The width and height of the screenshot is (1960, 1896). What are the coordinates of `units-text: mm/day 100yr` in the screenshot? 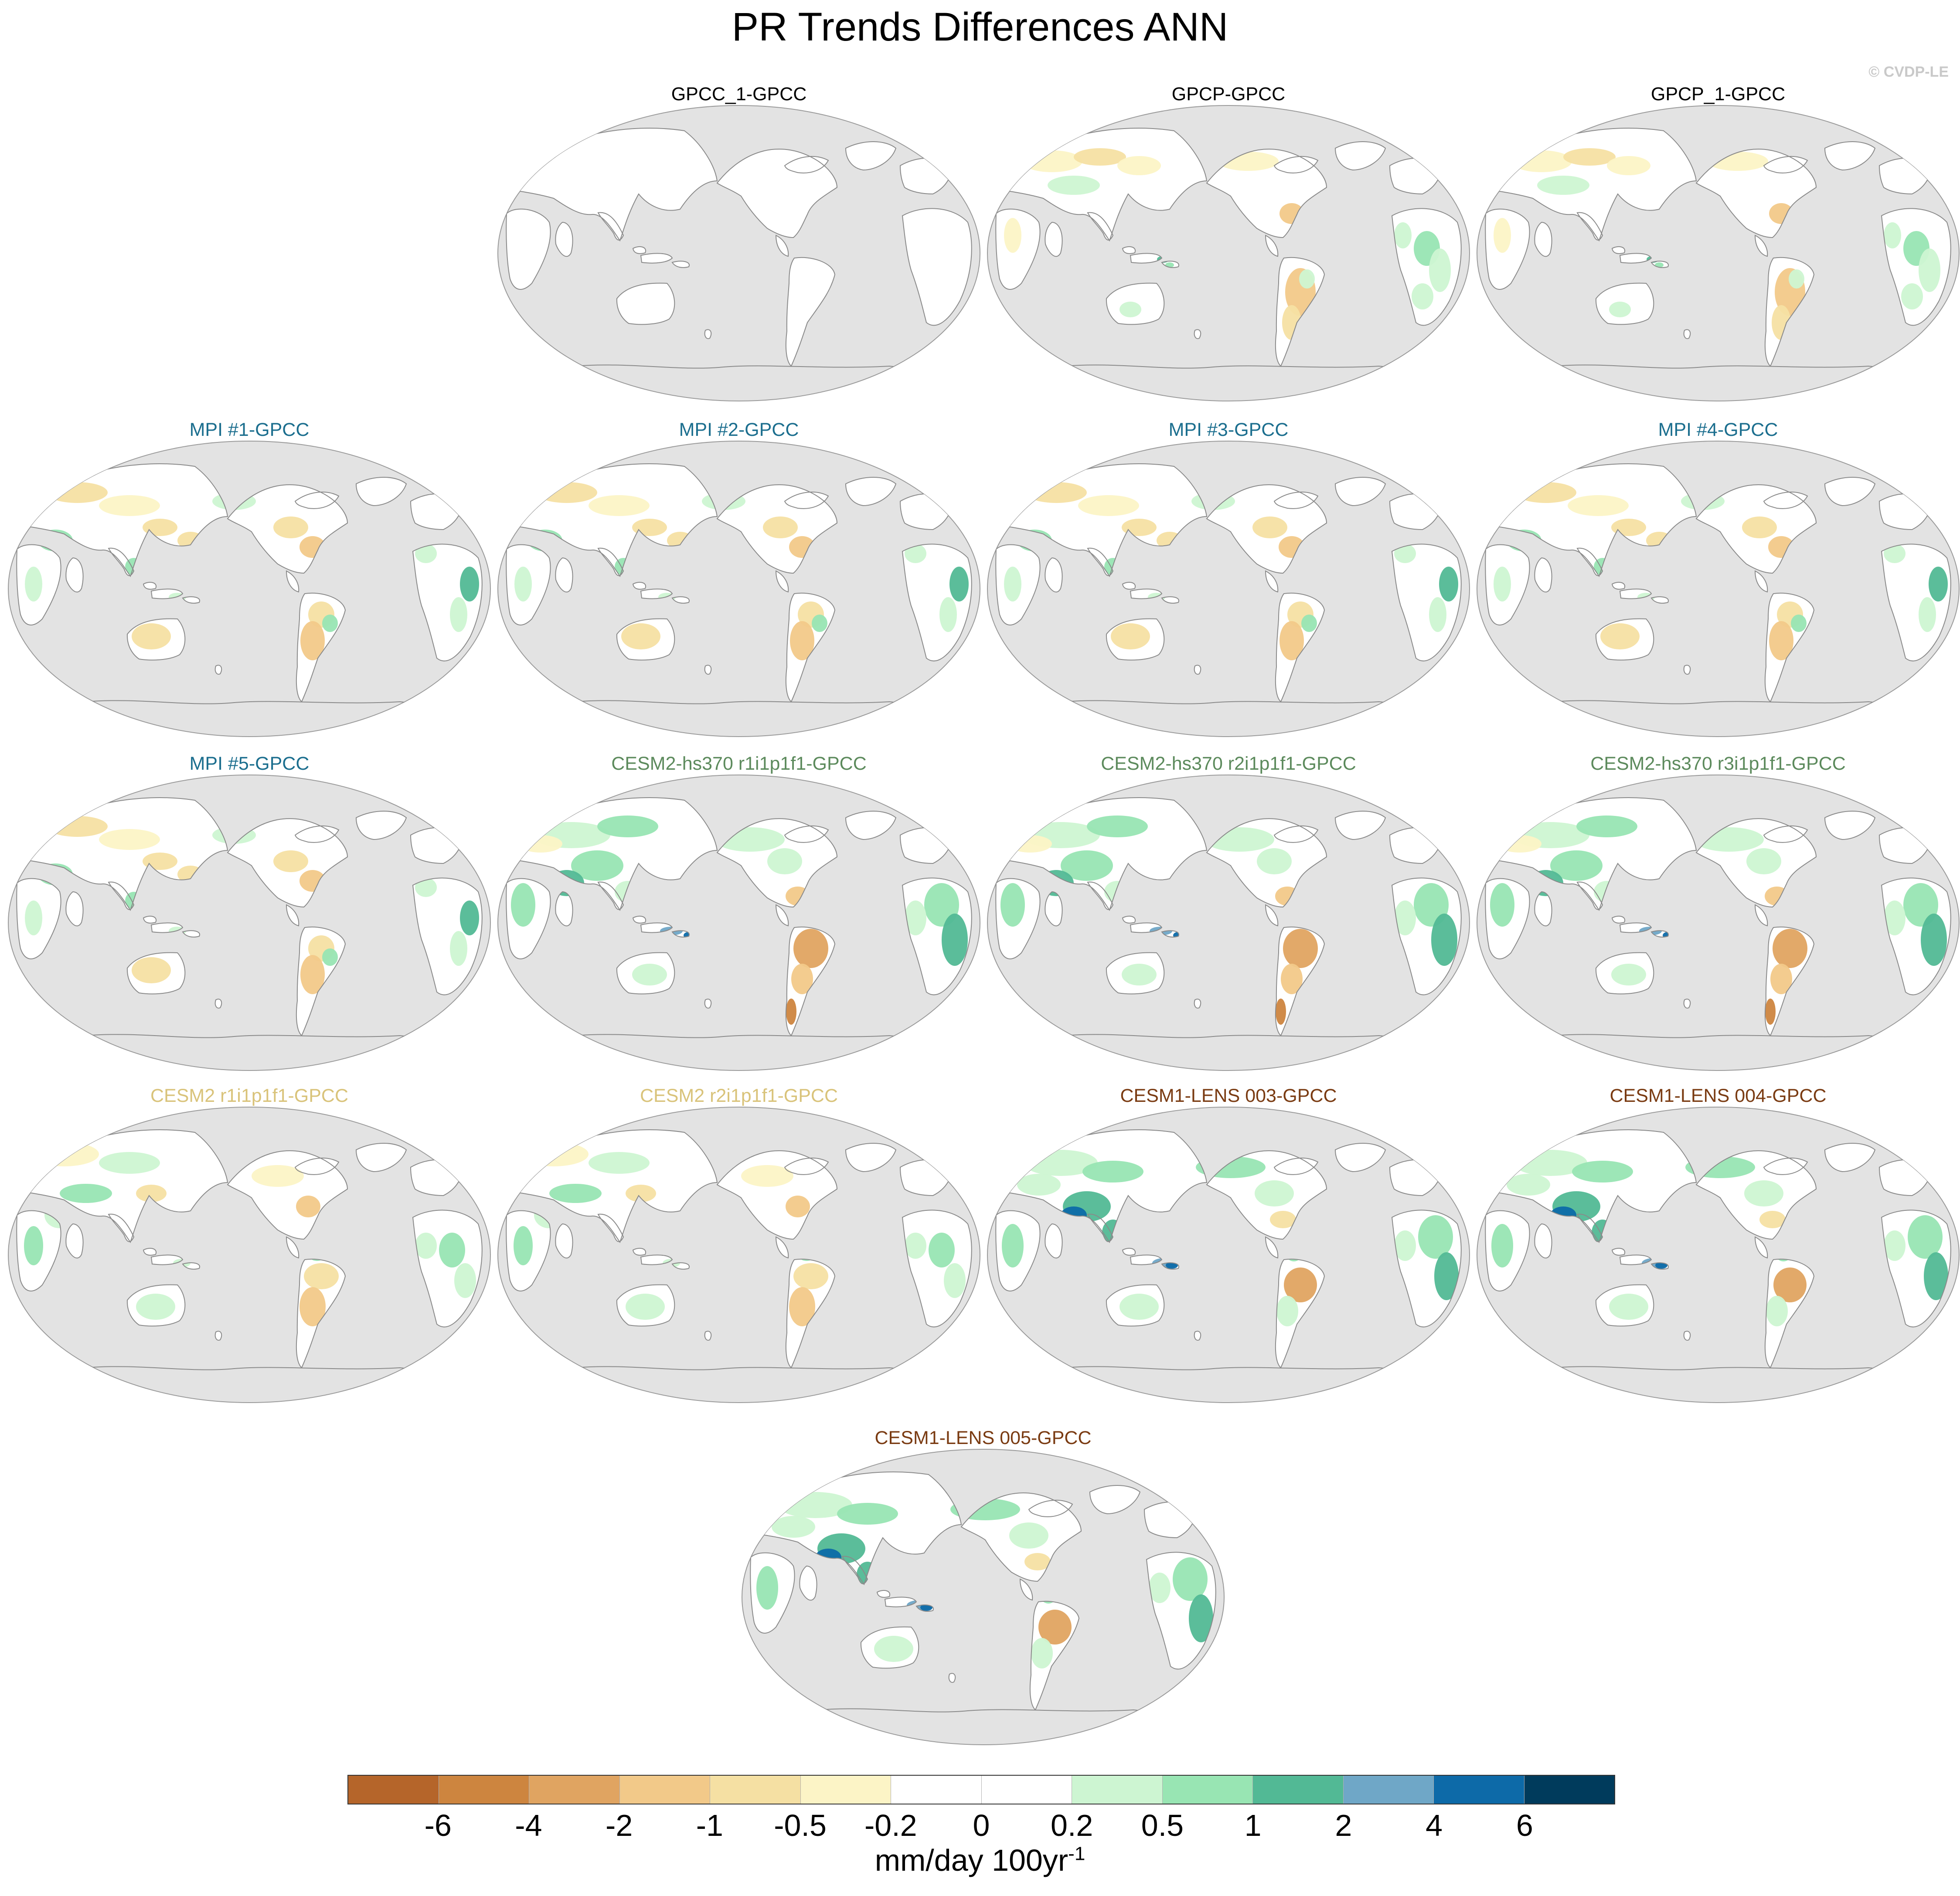 It's located at (971, 1860).